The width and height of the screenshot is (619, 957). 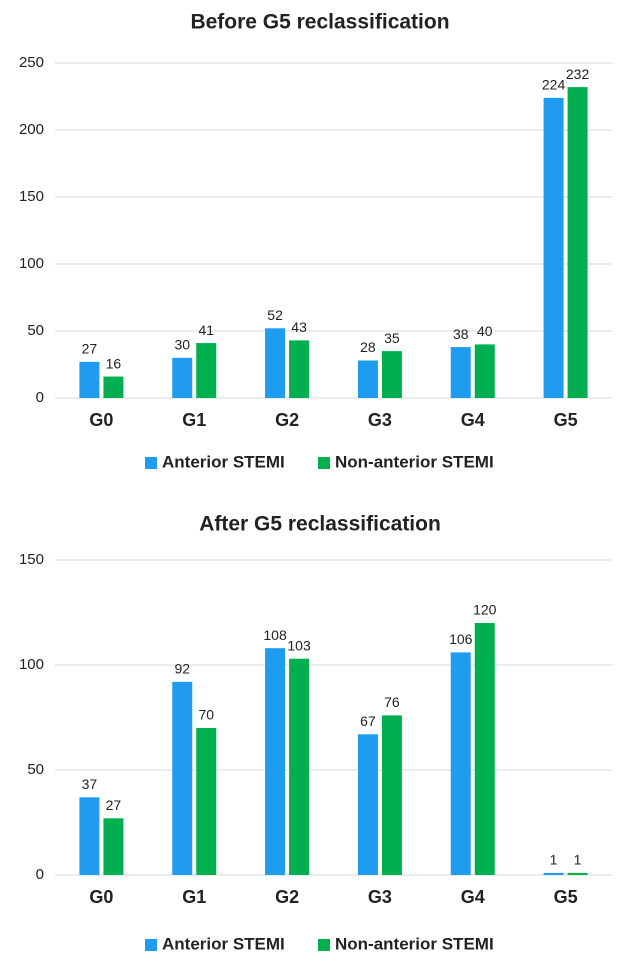 What do you see at coordinates (578, 74) in the screenshot?
I see `value-label: 232` at bounding box center [578, 74].